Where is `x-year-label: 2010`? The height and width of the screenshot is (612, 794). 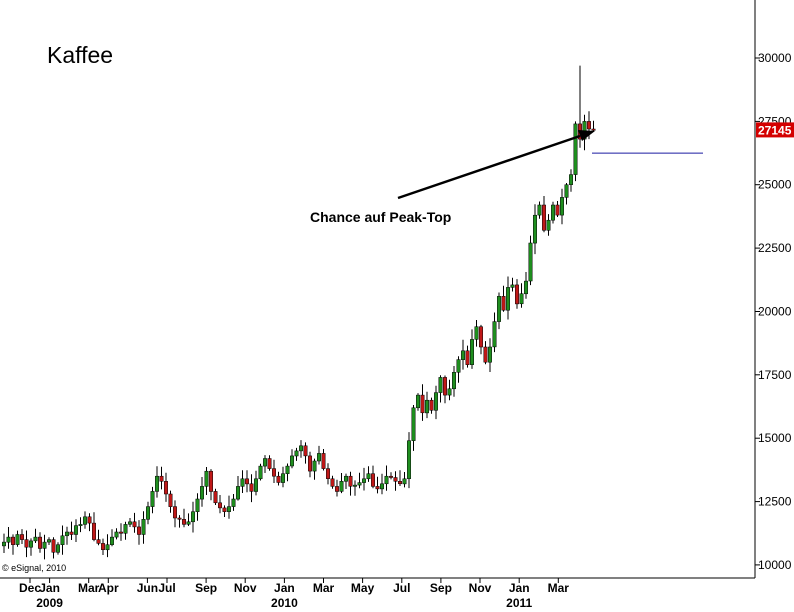
x-year-label: 2010 is located at coordinates (284, 603).